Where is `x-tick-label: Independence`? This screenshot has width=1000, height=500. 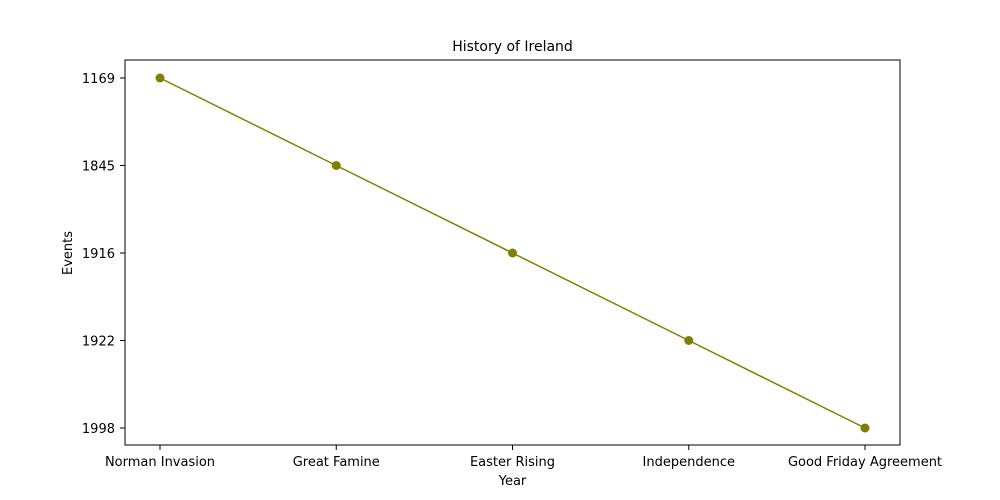 x-tick-label: Independence is located at coordinates (689, 462).